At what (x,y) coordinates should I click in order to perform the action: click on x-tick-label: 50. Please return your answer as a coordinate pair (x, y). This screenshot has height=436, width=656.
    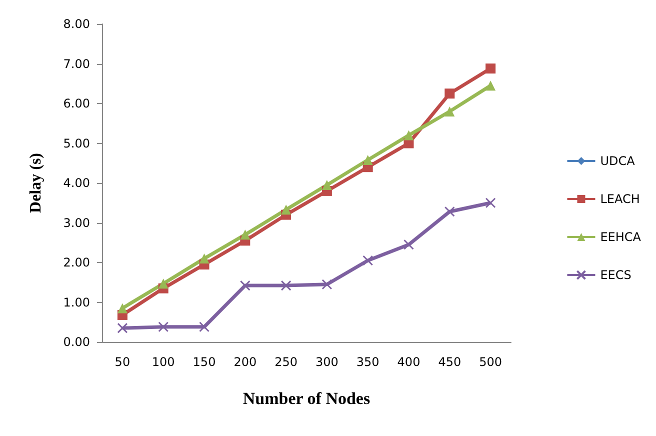
    Looking at the image, I should click on (122, 362).